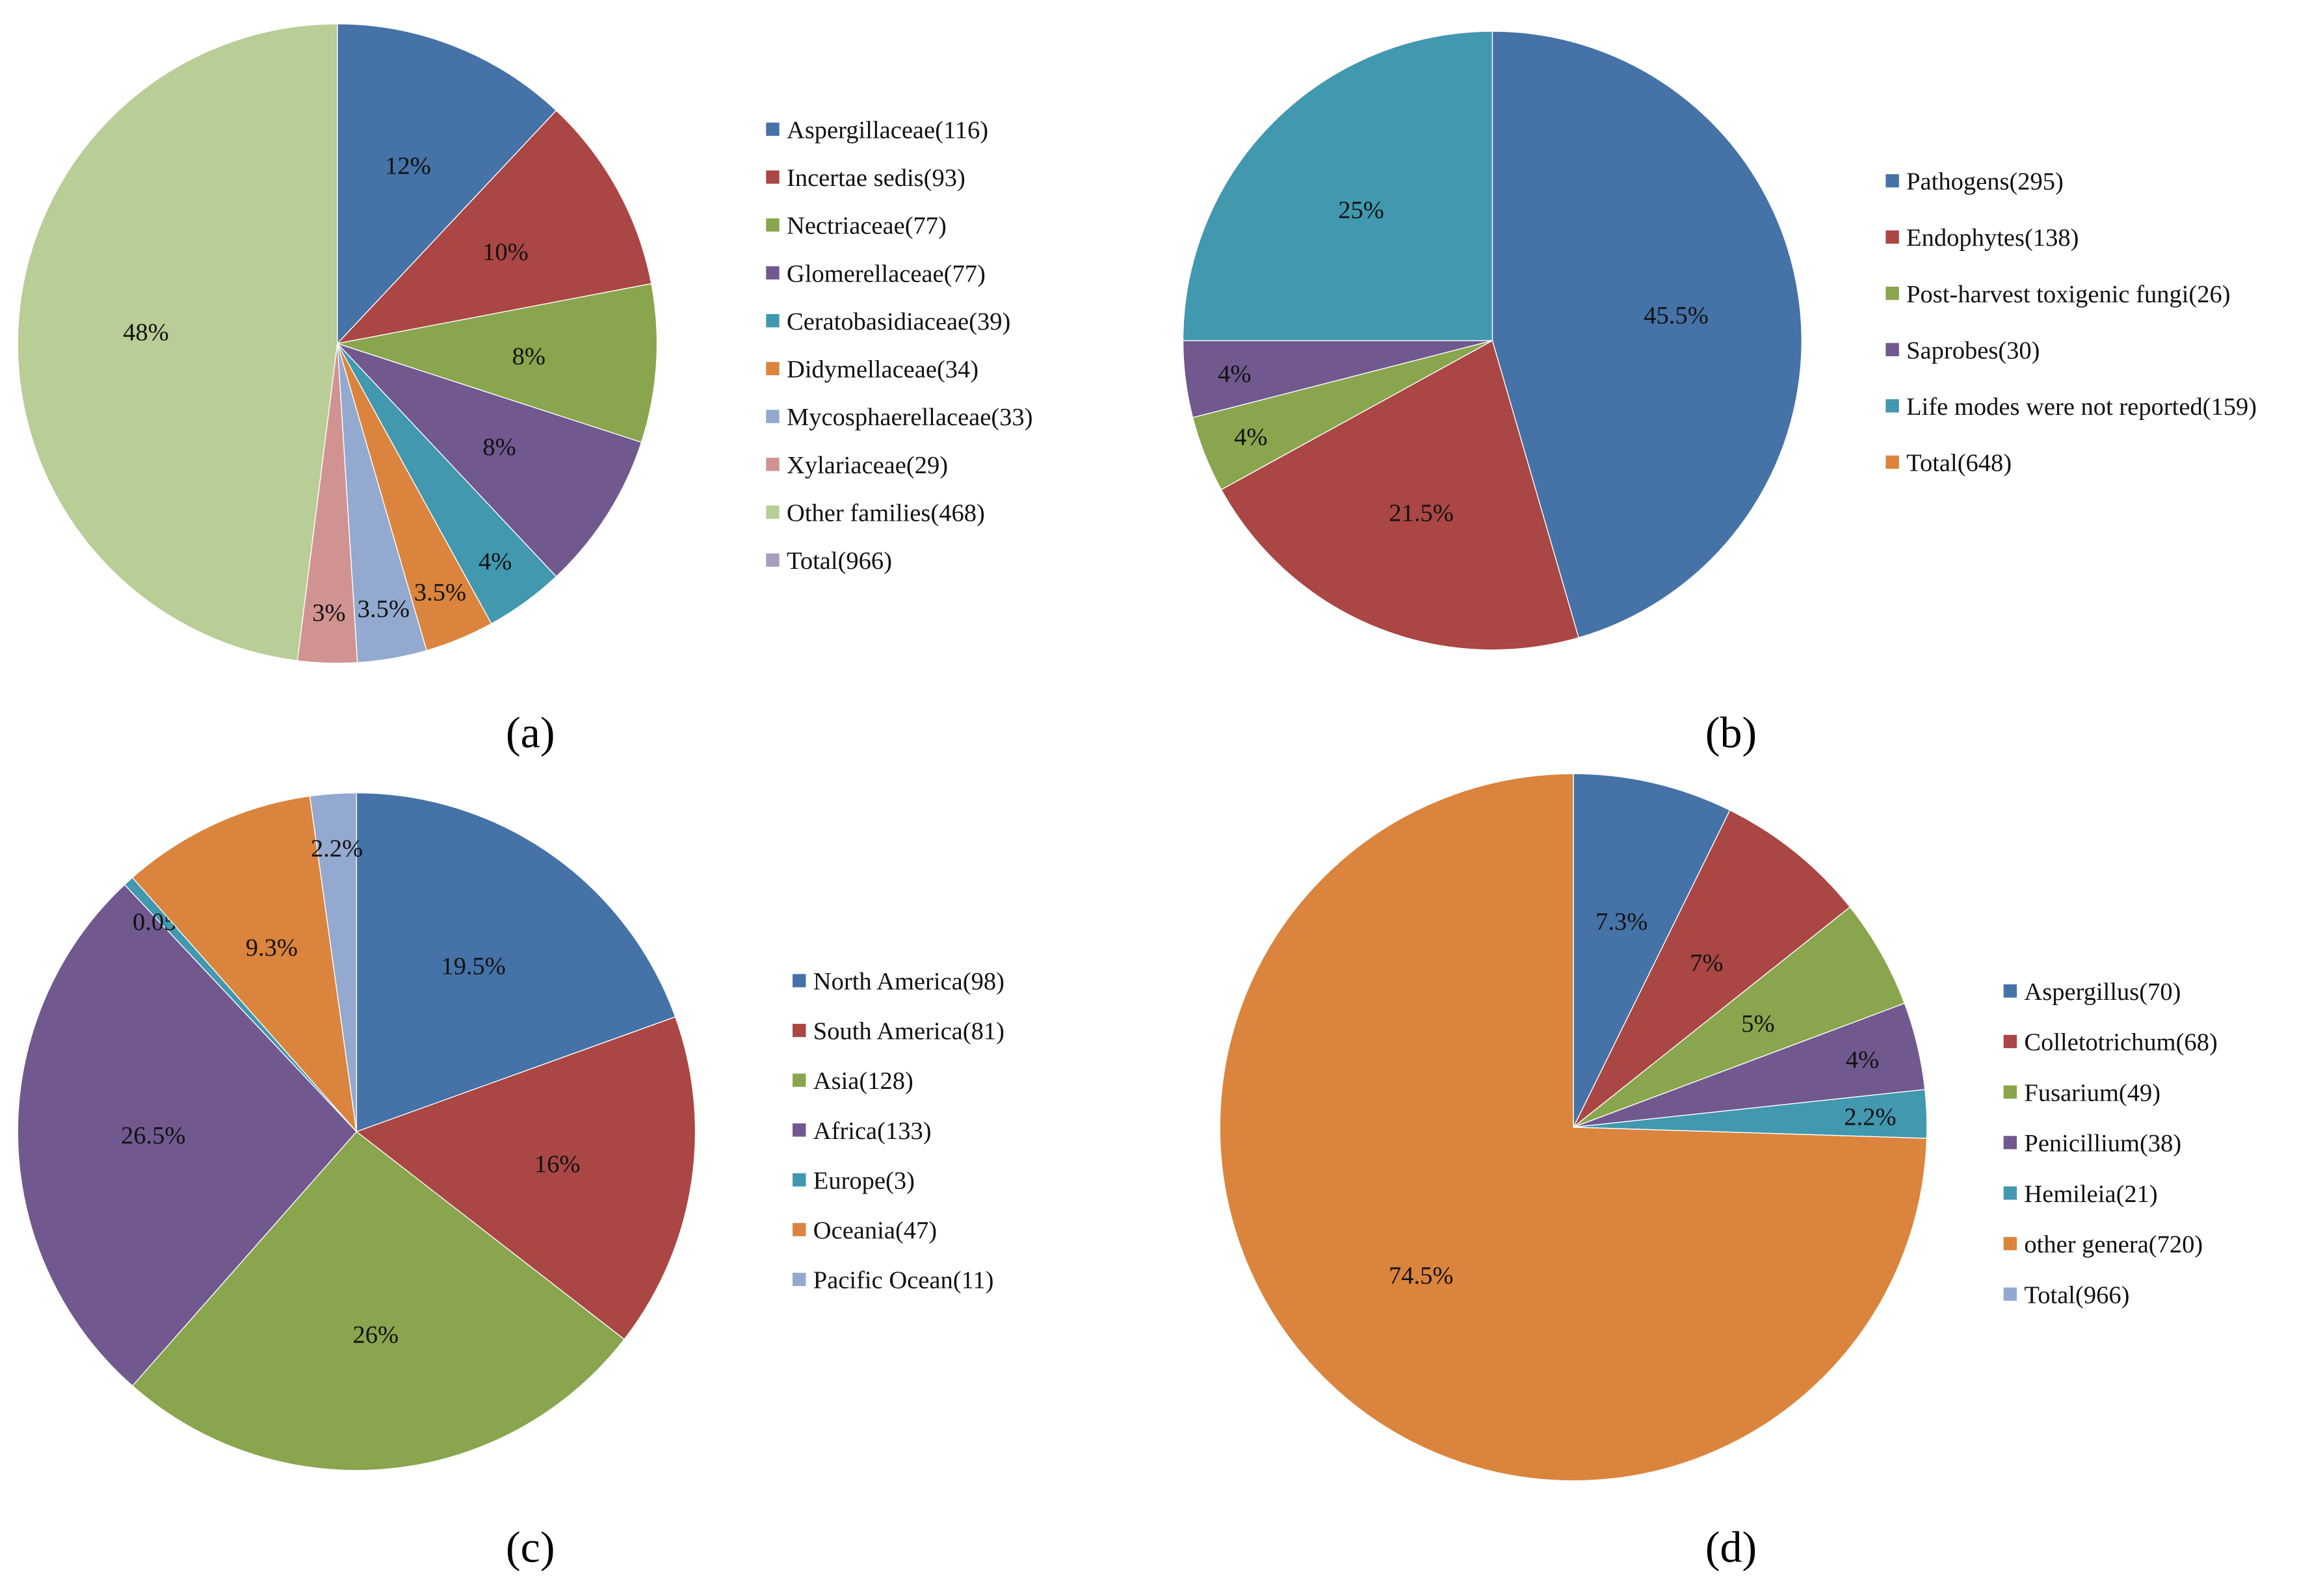 This screenshot has width=2310, height=1596. What do you see at coordinates (875, 1230) in the screenshot?
I see `legend-entry: Oceania(47)` at bounding box center [875, 1230].